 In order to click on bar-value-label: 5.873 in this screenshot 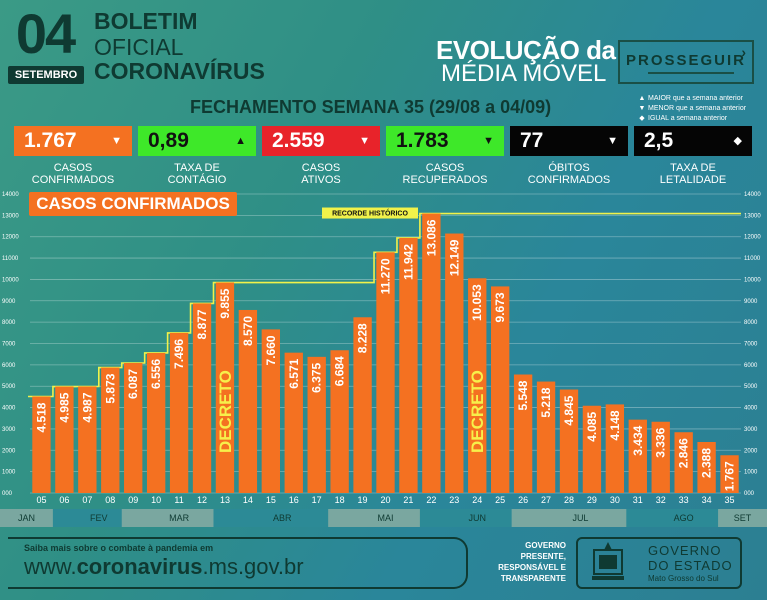, I will do `click(110, 388)`.